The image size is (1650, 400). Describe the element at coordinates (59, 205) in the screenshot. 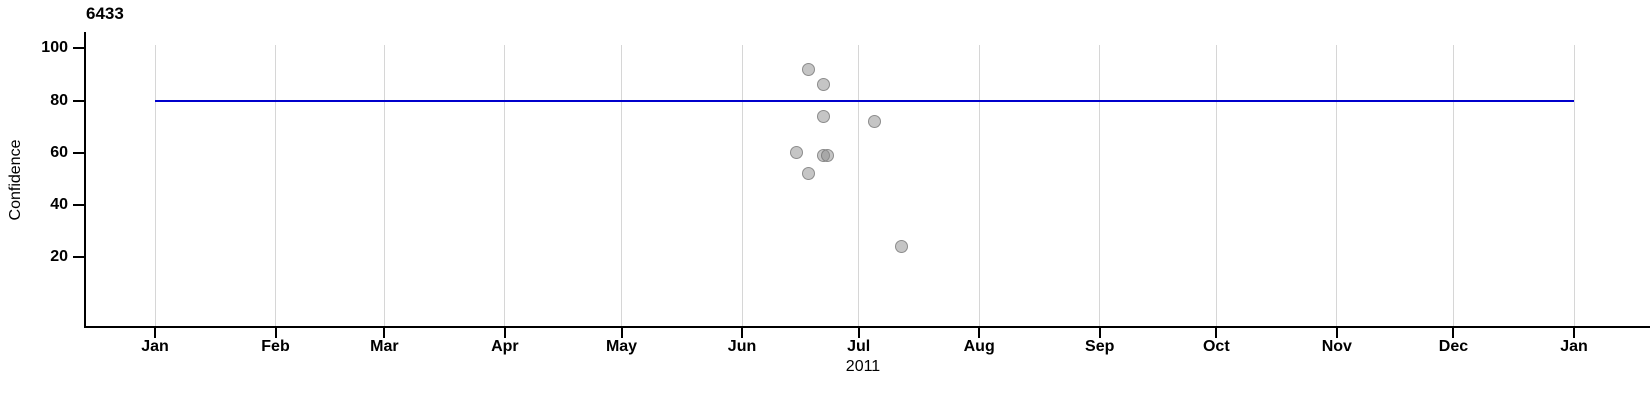

I see `y-tick-label: 40` at that location.